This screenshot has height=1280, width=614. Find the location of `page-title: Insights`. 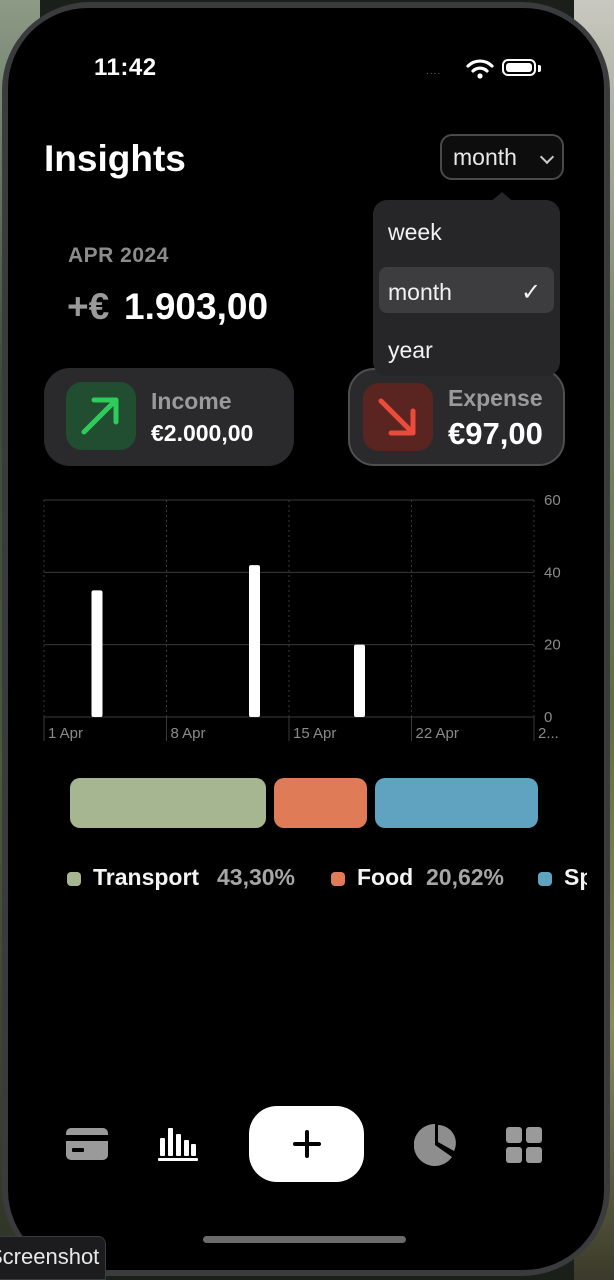

page-title: Insights is located at coordinates (115, 158).